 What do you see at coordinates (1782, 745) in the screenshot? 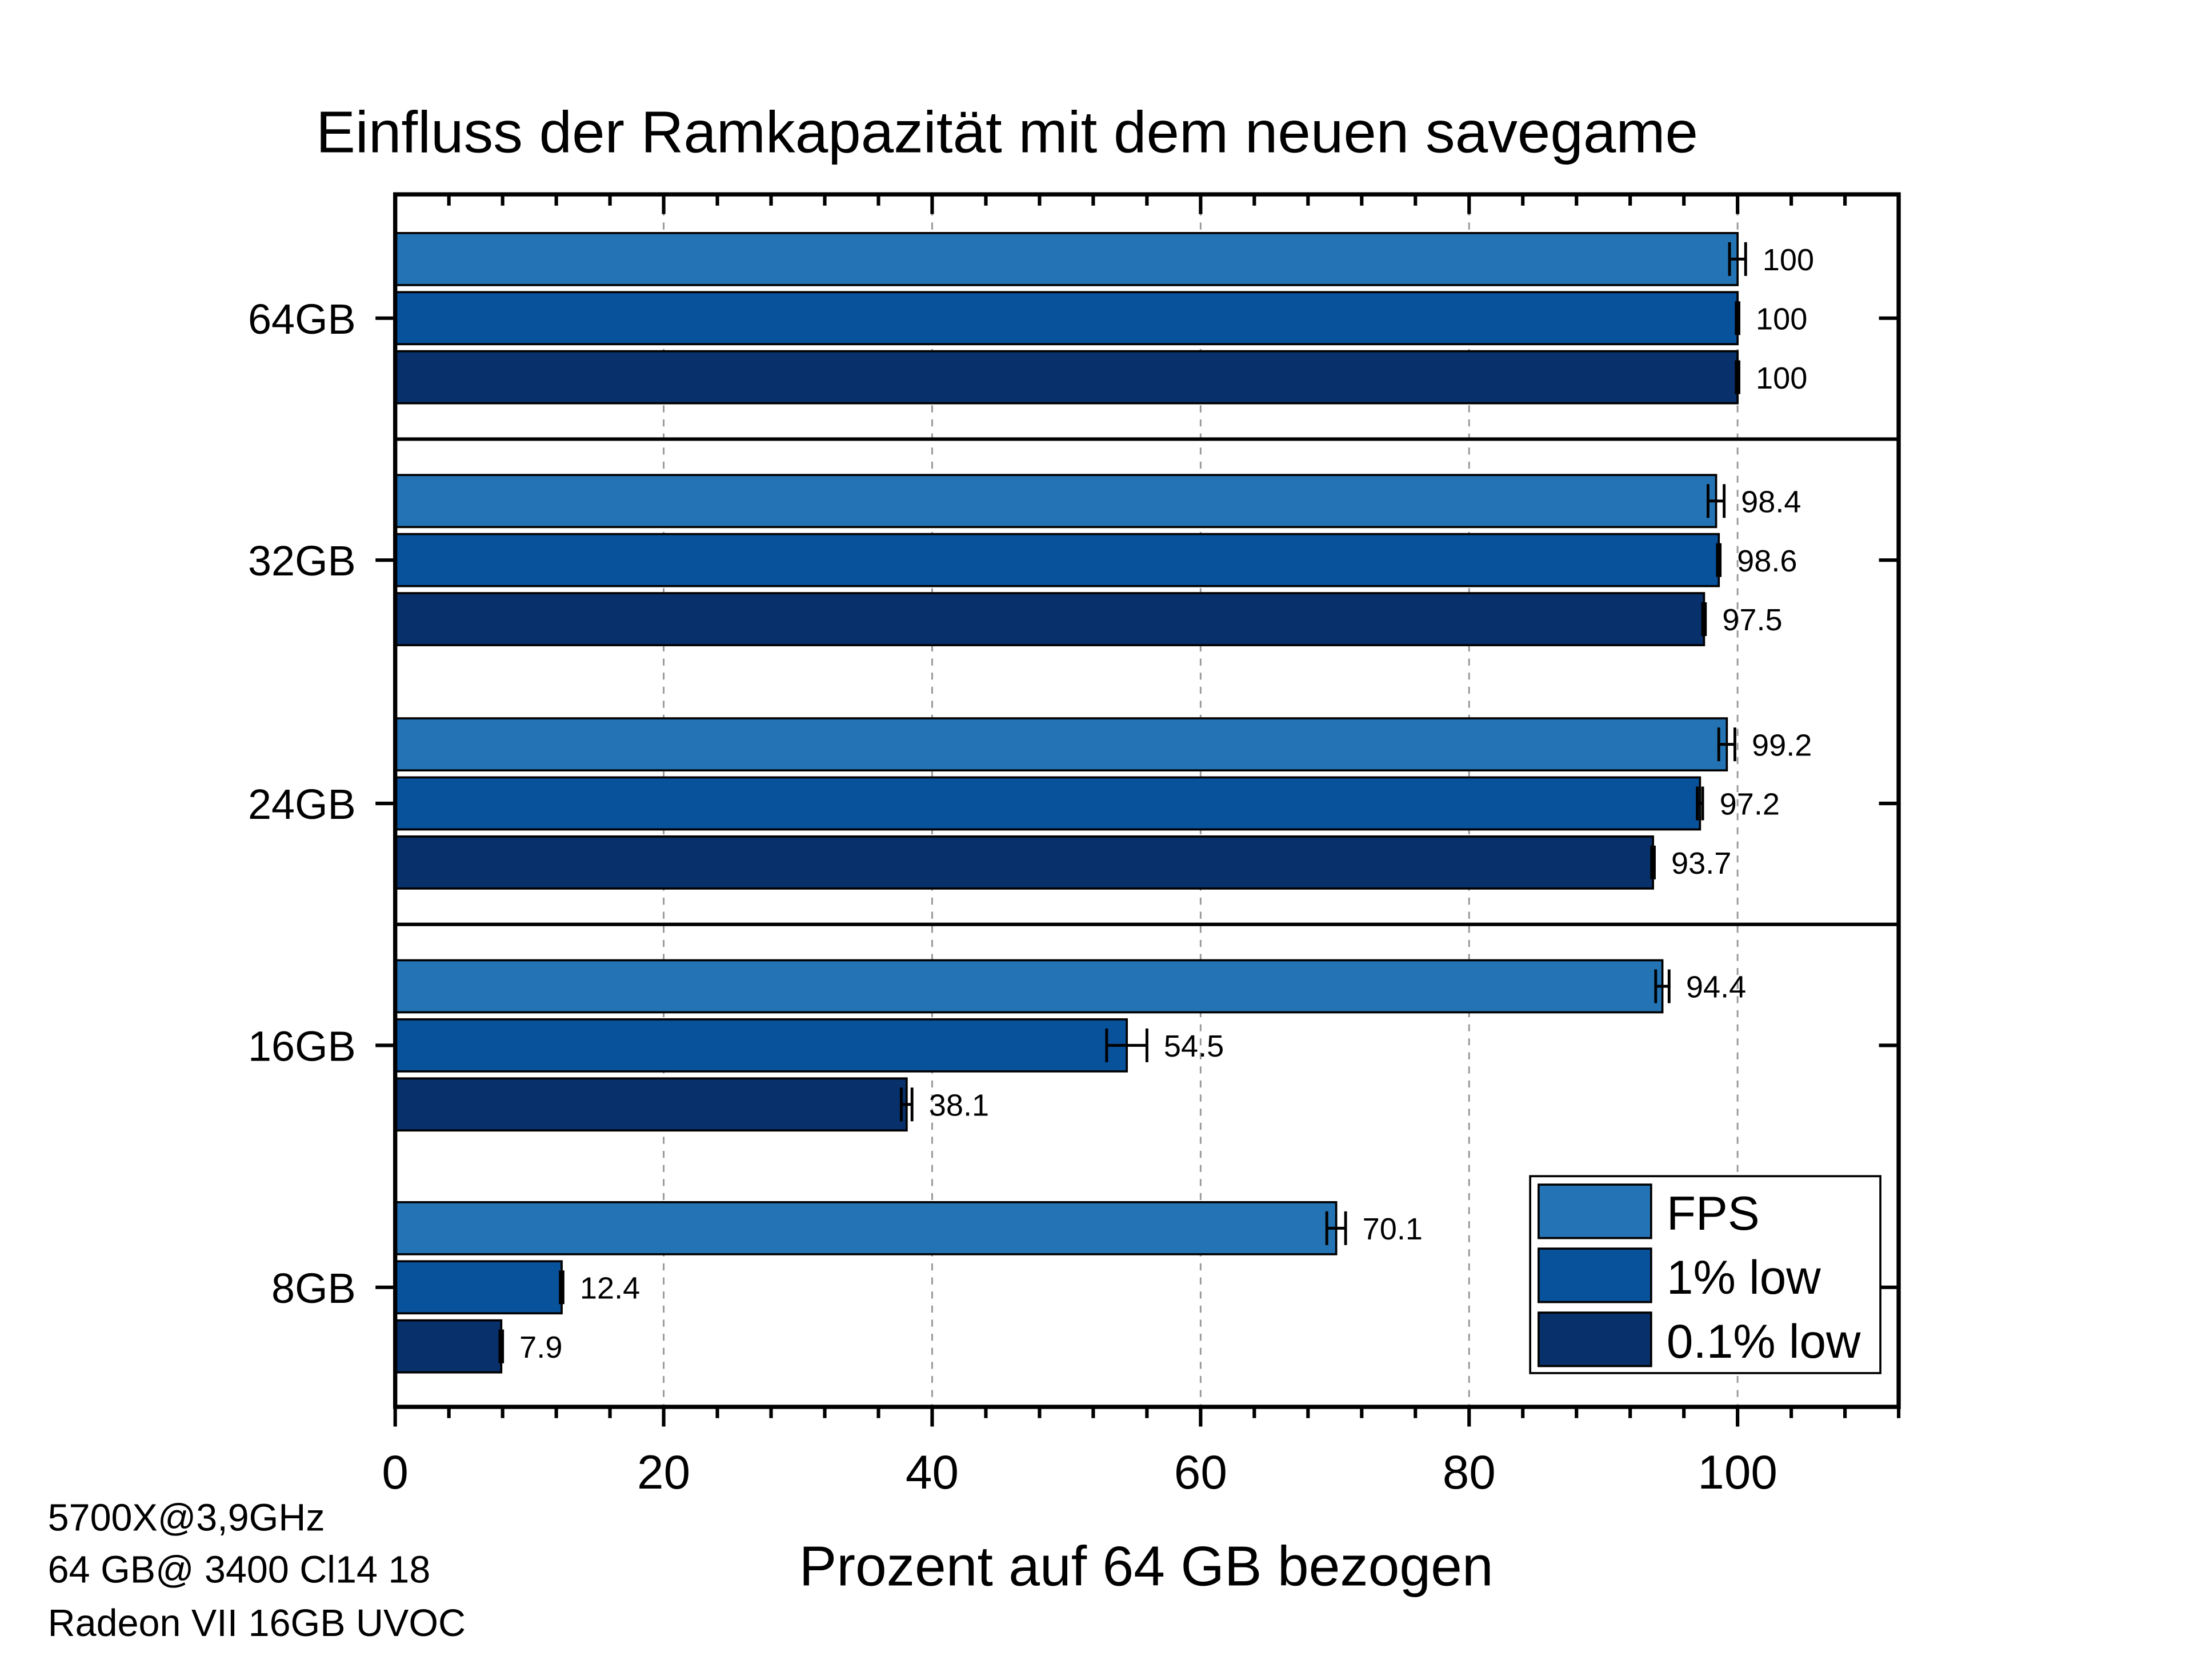
I see `data-label: 99.2` at bounding box center [1782, 745].